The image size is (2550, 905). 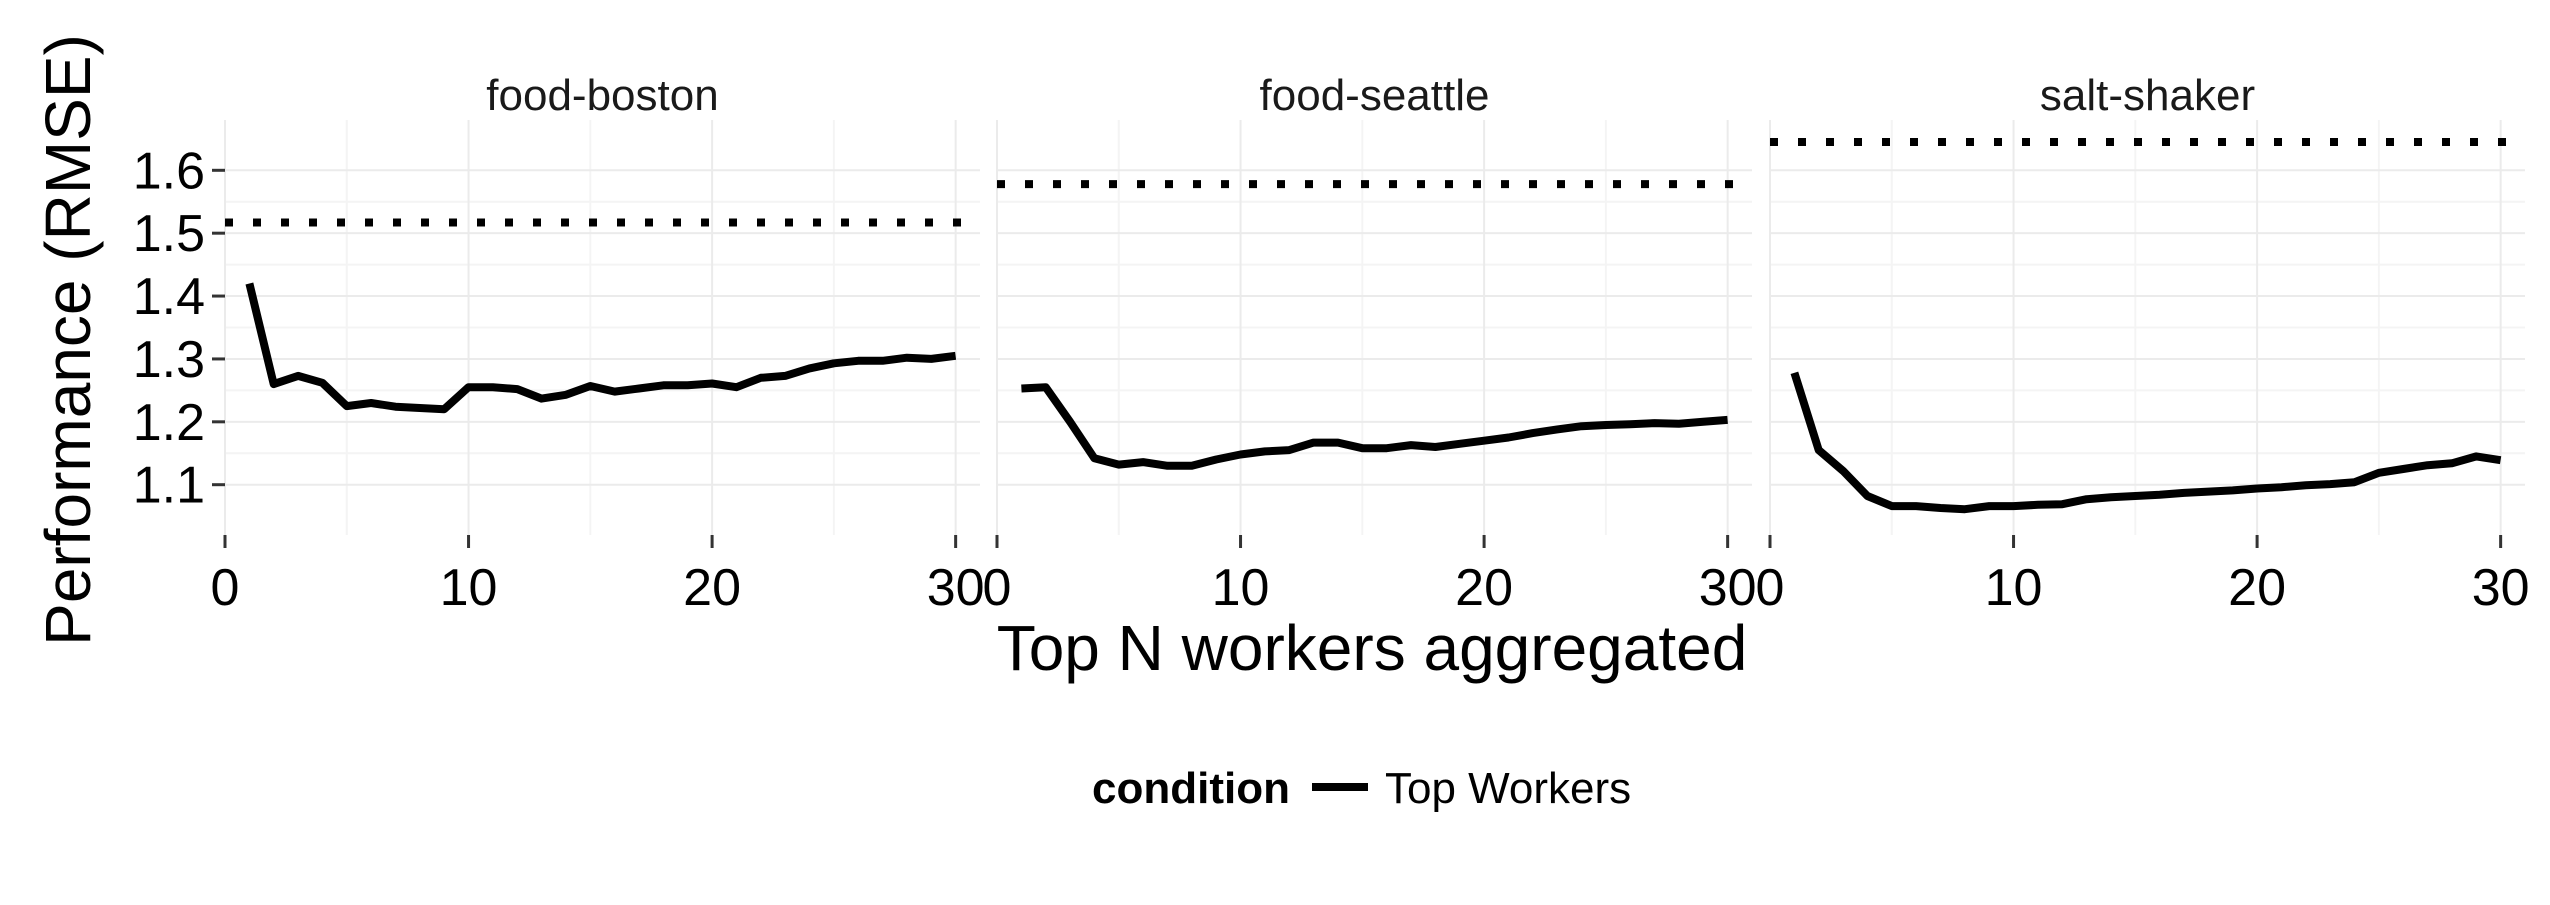 I want to click on facet-title: food-seattle, so click(x=1375, y=95).